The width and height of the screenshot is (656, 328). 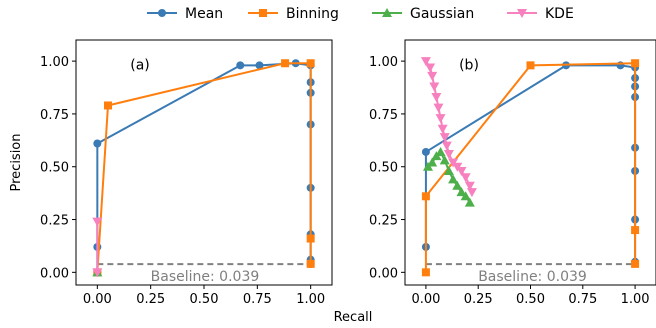 What do you see at coordinates (469, 66) in the screenshot?
I see `panel-label: (b)` at bounding box center [469, 66].